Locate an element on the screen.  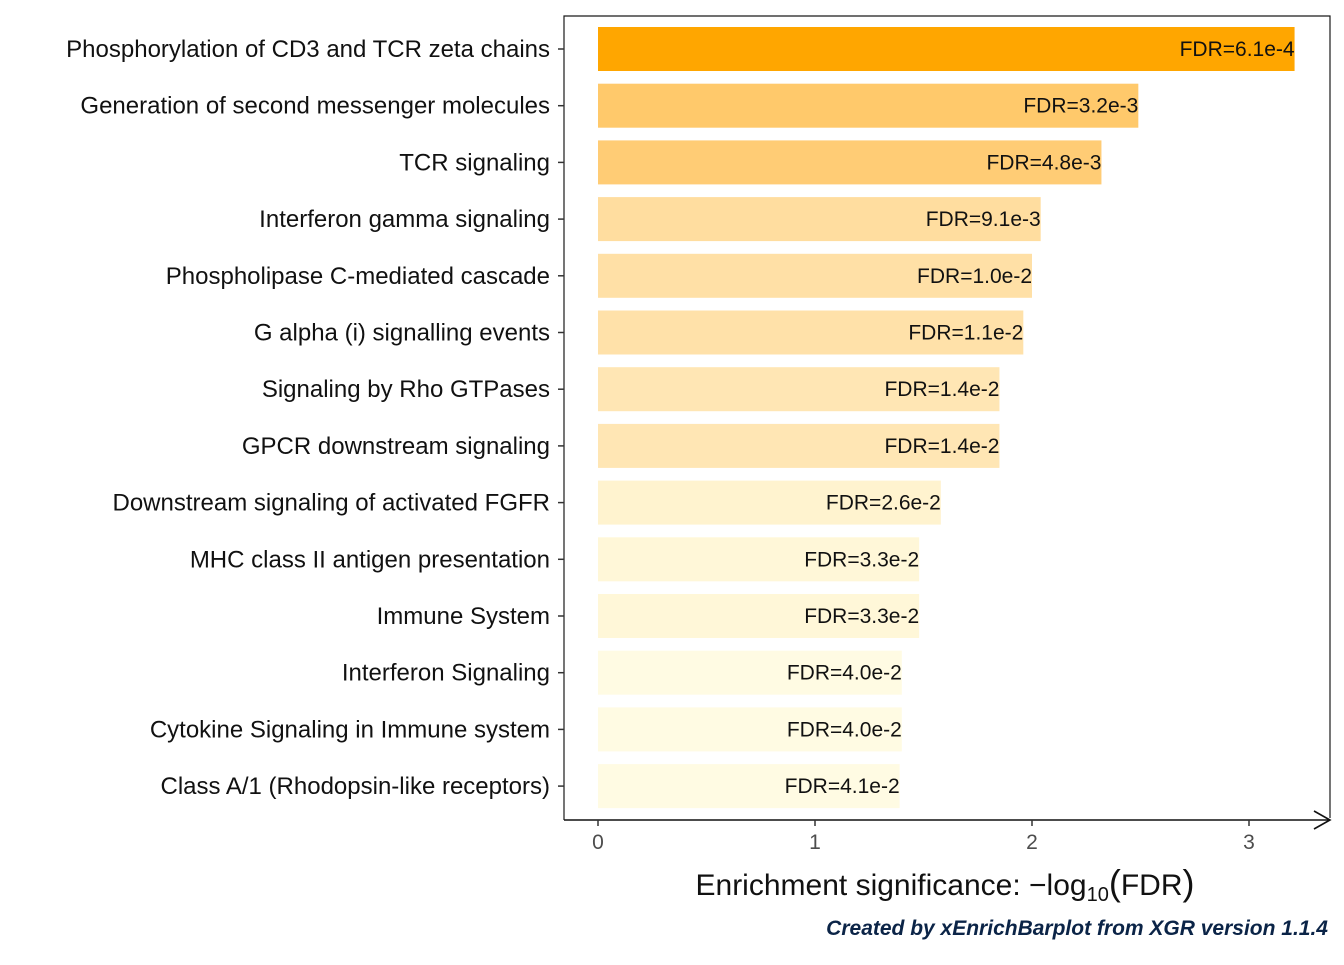
bar-label: FDR=1.0e-2 is located at coordinates (974, 276).